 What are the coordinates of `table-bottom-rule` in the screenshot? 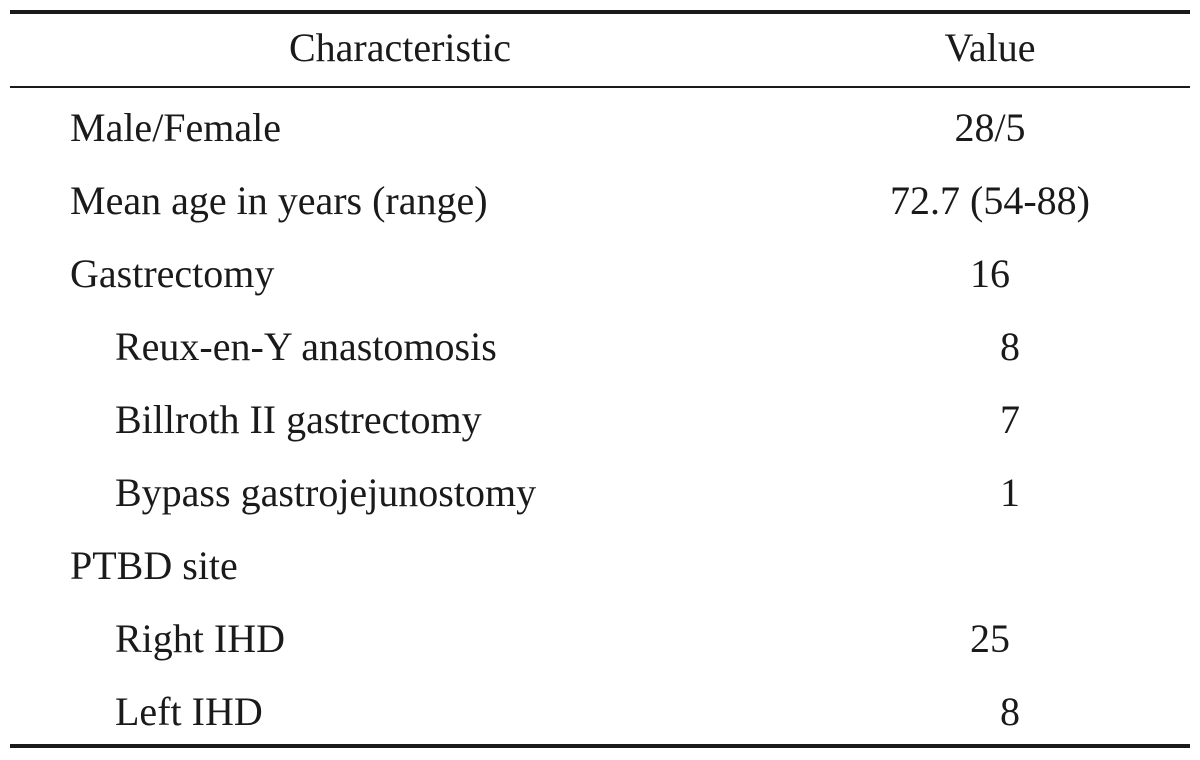 It's located at (600, 746).